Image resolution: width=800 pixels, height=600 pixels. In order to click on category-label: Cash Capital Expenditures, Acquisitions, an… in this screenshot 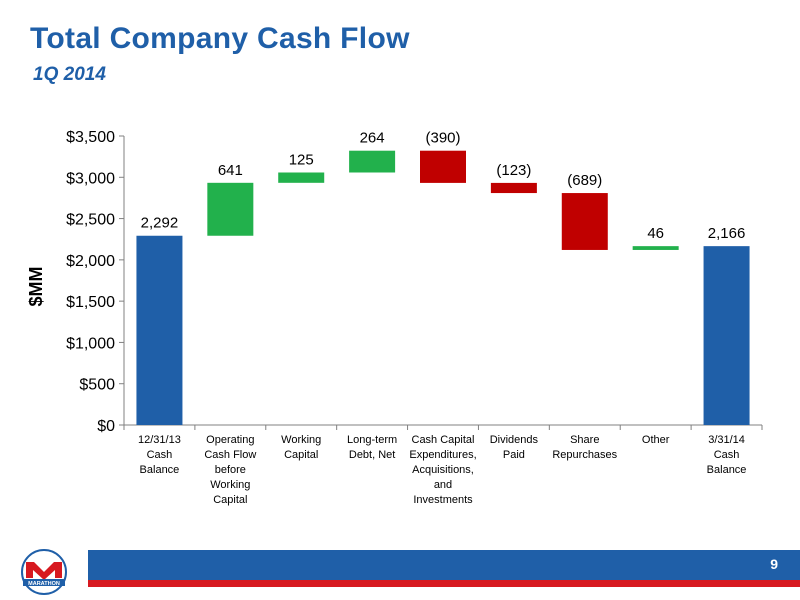, I will do `click(442, 470)`.